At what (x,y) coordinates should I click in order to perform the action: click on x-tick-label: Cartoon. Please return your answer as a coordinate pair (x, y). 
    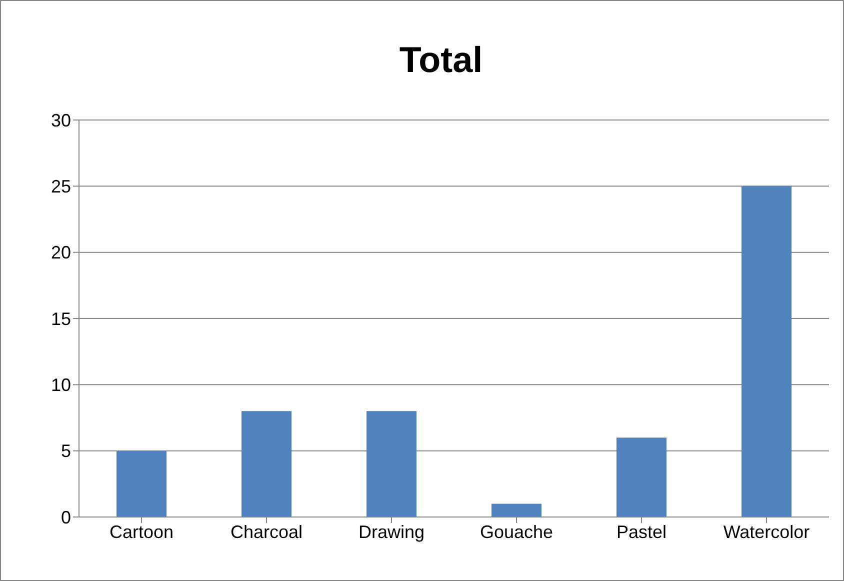
    Looking at the image, I should click on (141, 532).